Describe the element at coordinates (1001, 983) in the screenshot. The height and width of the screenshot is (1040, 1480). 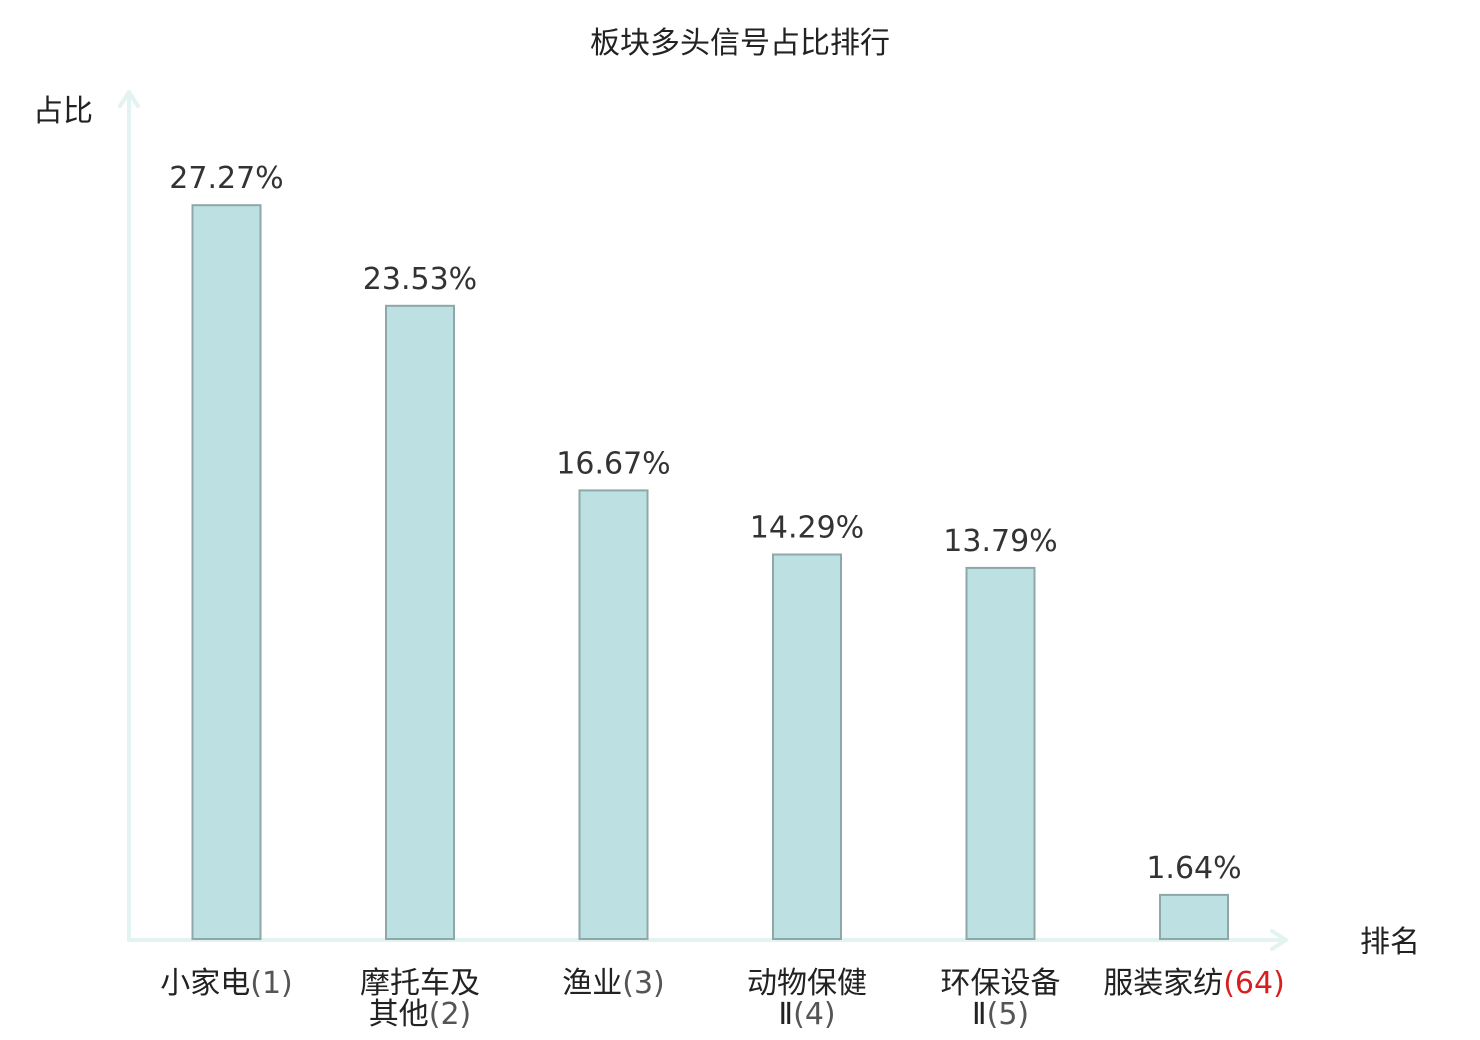
I see `category-label-5-line-1: 环保设备` at that location.